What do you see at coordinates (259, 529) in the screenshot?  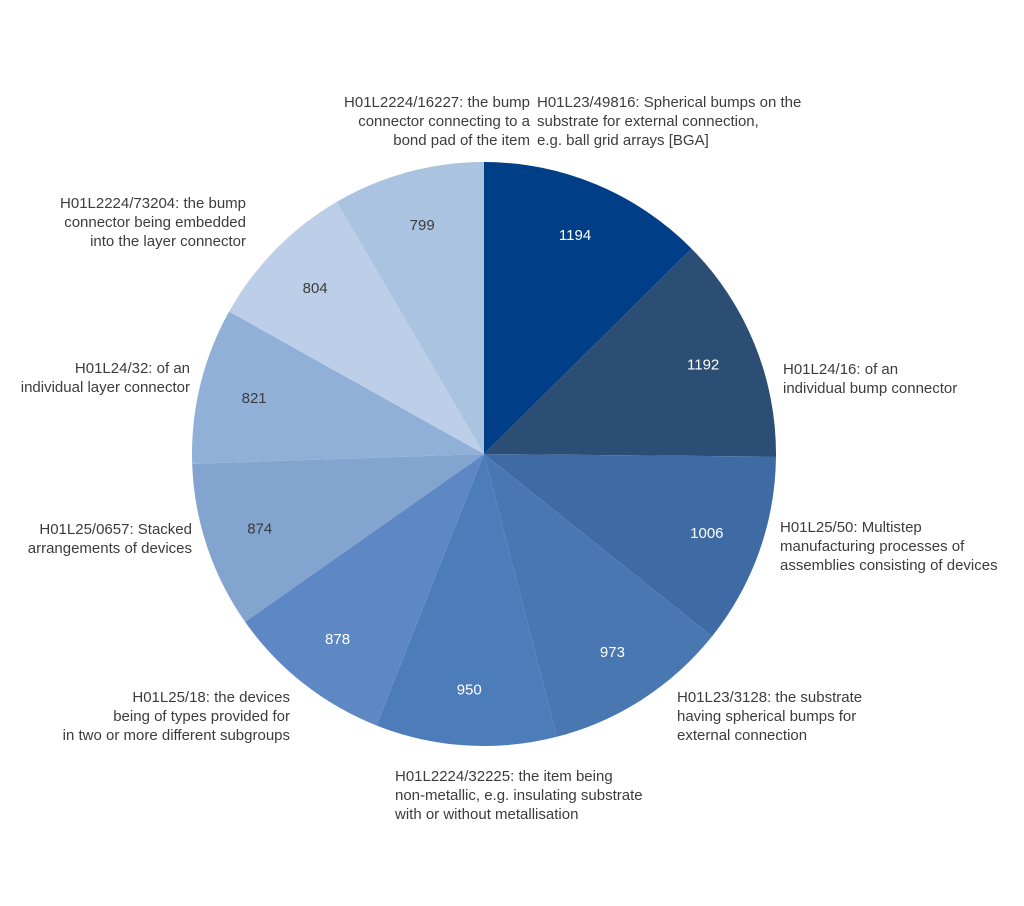 I see `pie-value-H01L25/0657: 874` at bounding box center [259, 529].